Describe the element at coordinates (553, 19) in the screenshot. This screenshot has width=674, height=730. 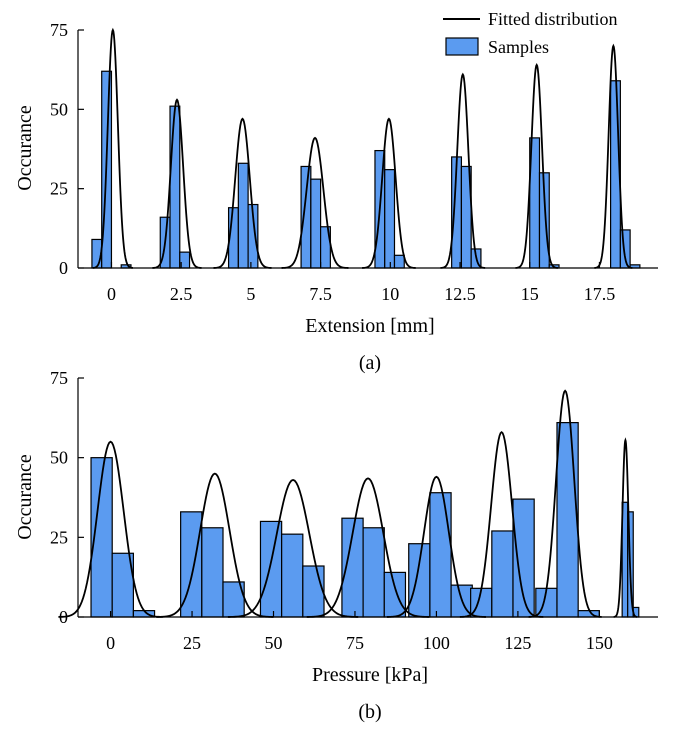
I see `legend-curve-label: Fitted distribution` at that location.